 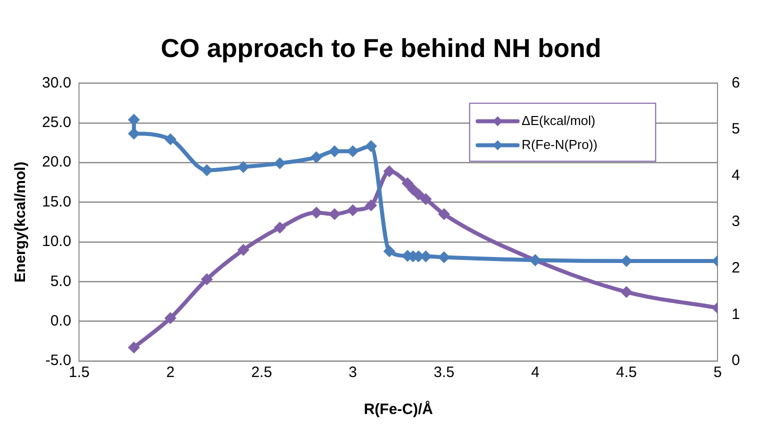 I want to click on y2-tick-label: 5, so click(x=736, y=129).